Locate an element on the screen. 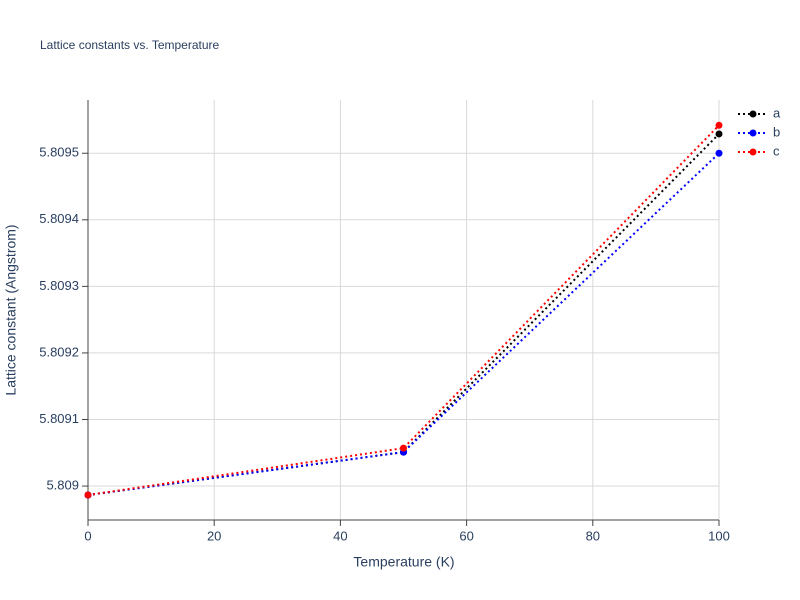  legend-label: a is located at coordinates (777, 112).